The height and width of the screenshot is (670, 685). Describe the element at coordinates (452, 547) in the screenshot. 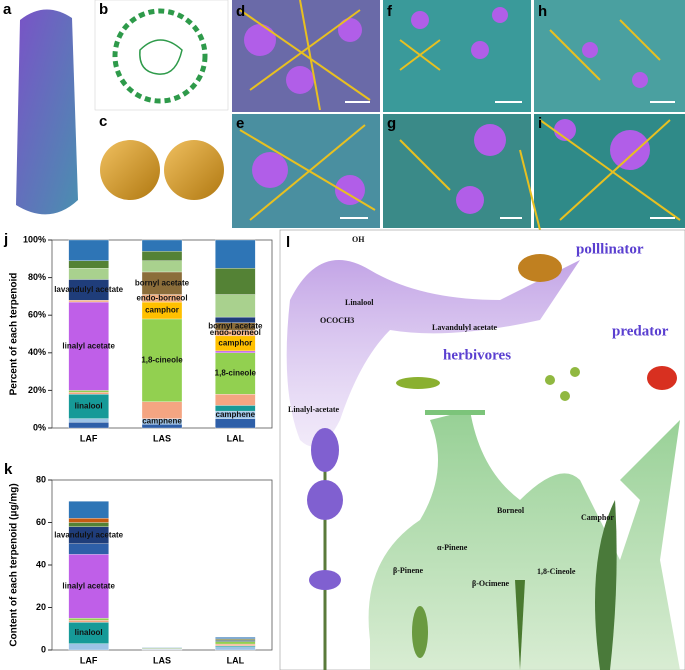

I see `chem-name: α-Pinene` at that location.